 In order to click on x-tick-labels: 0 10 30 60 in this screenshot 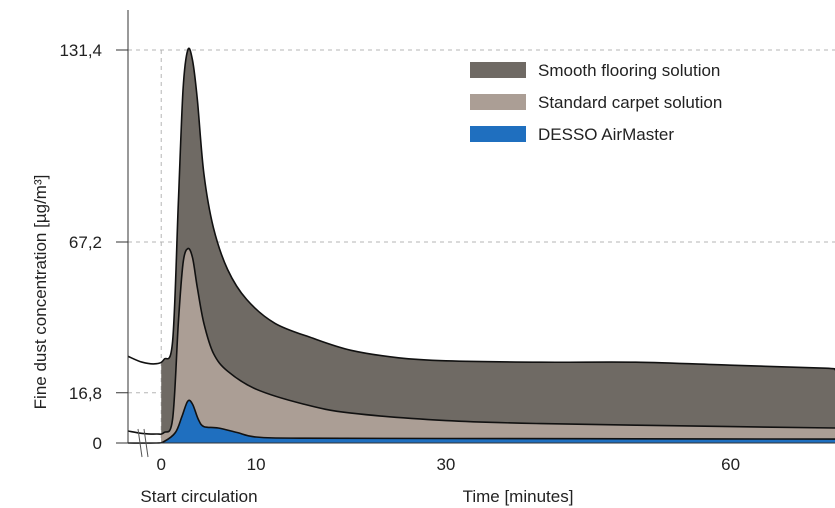, I will do `click(448, 464)`.